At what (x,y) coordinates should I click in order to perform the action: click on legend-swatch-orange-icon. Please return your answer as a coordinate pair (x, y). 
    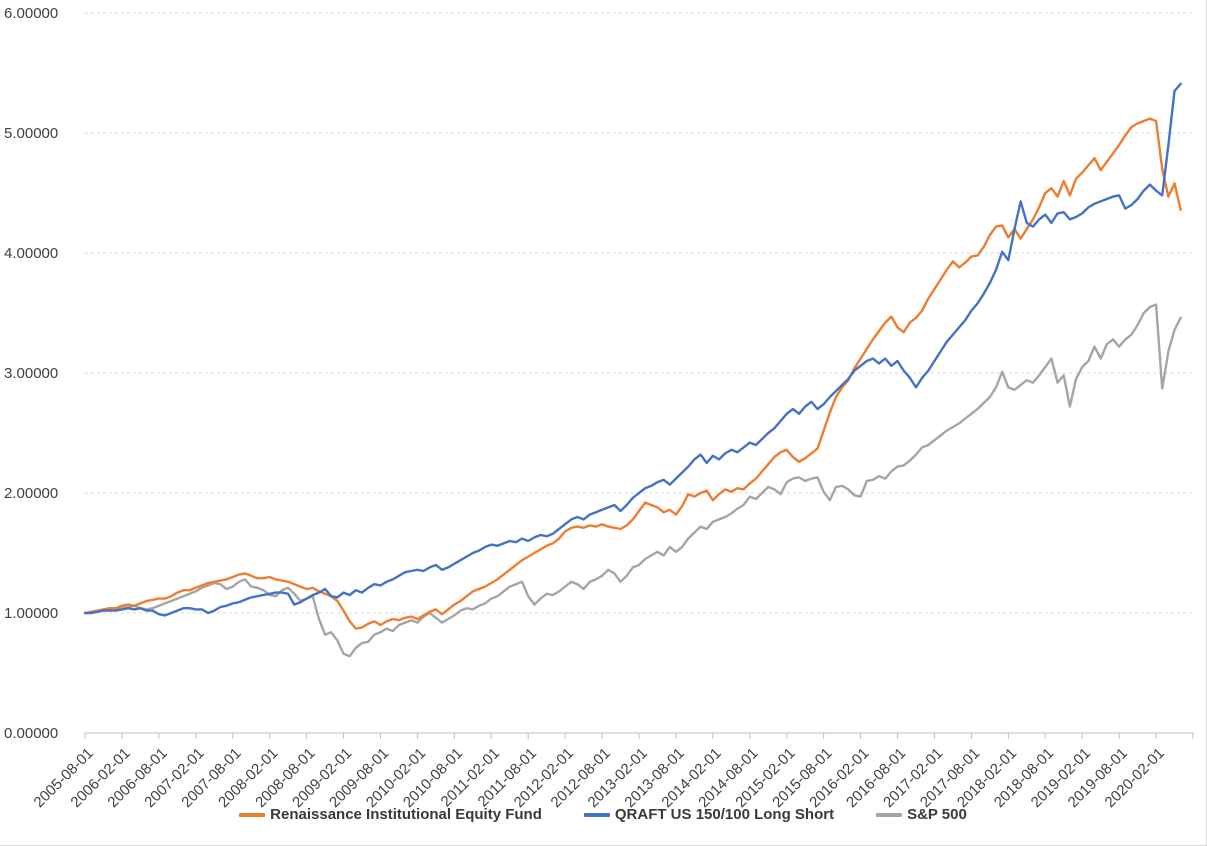
    Looking at the image, I should click on (252, 814).